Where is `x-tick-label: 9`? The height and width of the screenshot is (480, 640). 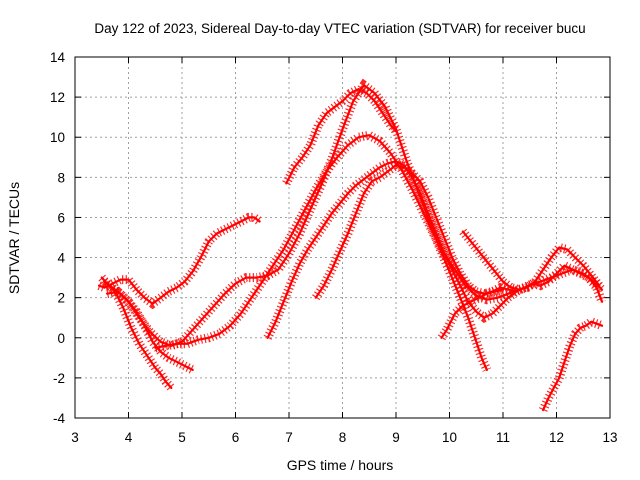
x-tick-label: 9 is located at coordinates (396, 437).